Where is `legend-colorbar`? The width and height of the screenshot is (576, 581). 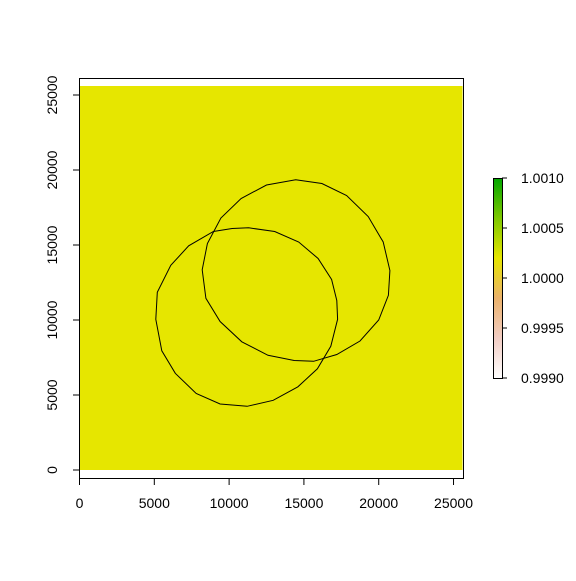 legend-colorbar is located at coordinates (497, 278).